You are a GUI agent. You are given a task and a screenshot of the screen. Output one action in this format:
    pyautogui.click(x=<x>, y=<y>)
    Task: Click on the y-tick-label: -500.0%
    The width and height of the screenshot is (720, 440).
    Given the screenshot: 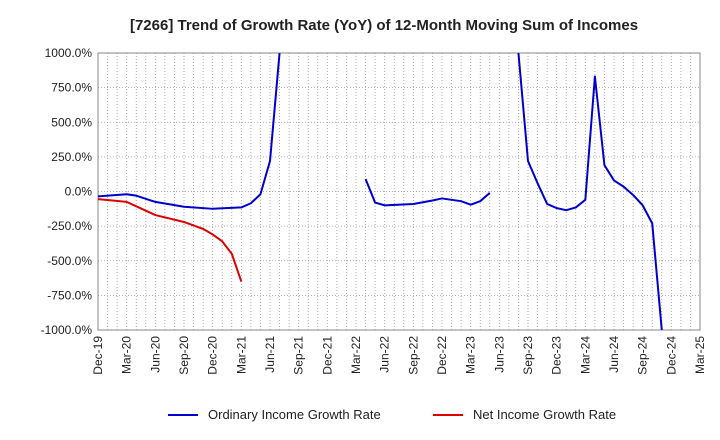 What is the action you would take?
    pyautogui.click(x=69, y=261)
    